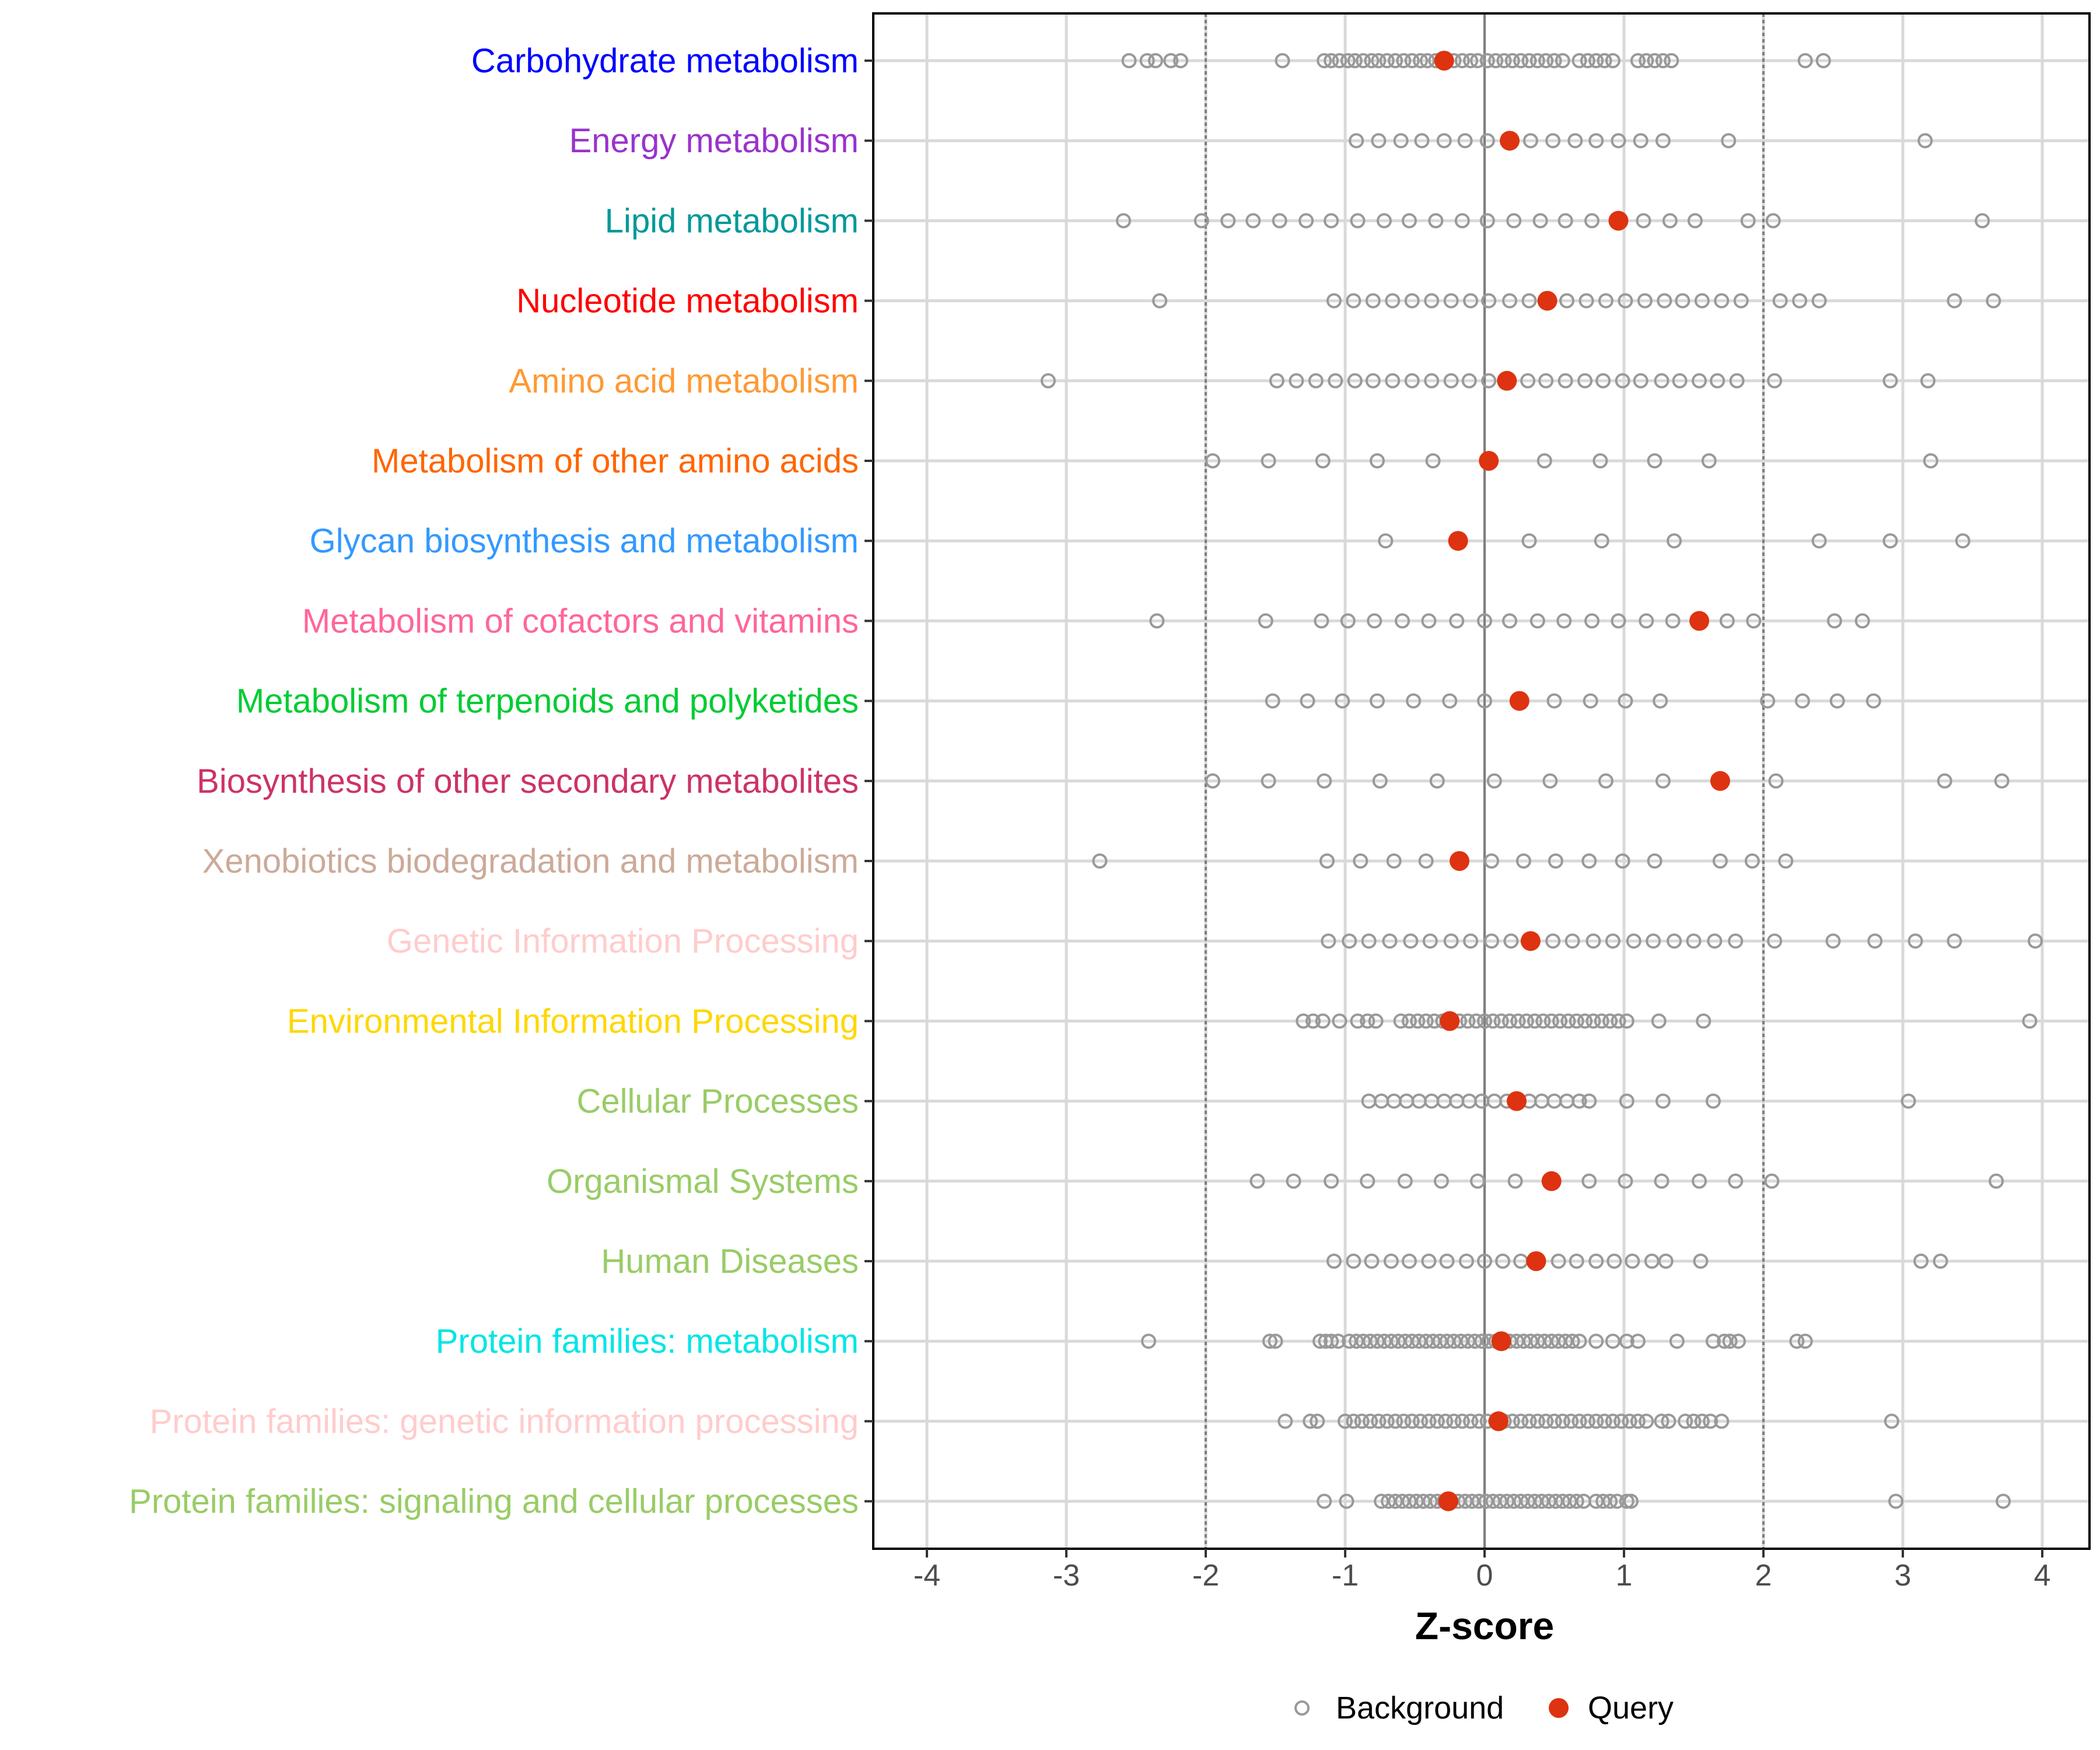 This screenshot has width=2100, height=1750. What do you see at coordinates (1559, 1708) in the screenshot?
I see `legend-query-marker` at bounding box center [1559, 1708].